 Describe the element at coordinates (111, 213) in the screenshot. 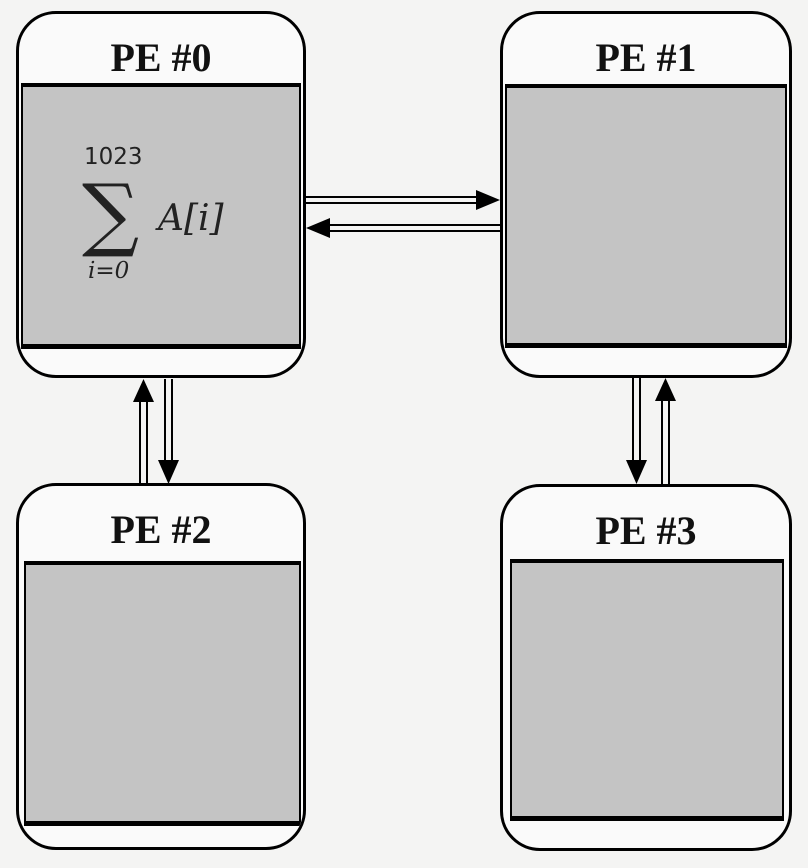

I see `summation-sigma: ∑` at that location.